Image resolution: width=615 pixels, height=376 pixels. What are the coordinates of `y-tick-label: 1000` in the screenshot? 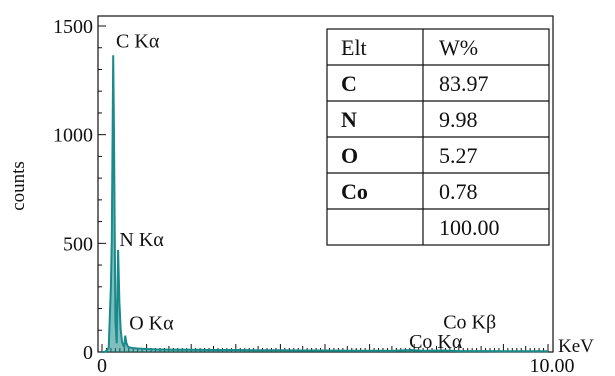 It's located at (73, 136).